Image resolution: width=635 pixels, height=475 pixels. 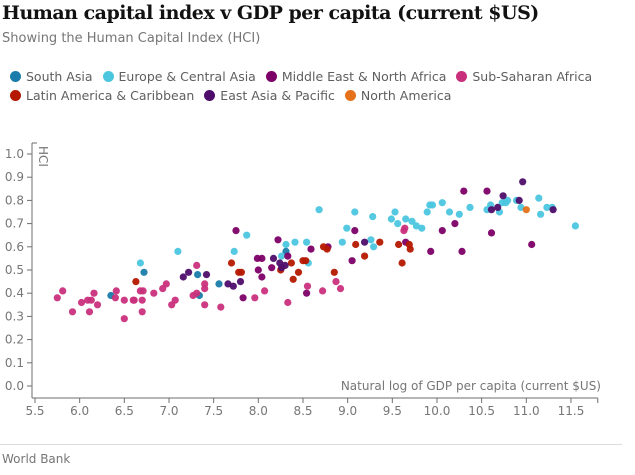 What do you see at coordinates (179, 76) in the screenshot?
I see `legend-item-europe-central-asia: Europe & Central Asia` at bounding box center [179, 76].